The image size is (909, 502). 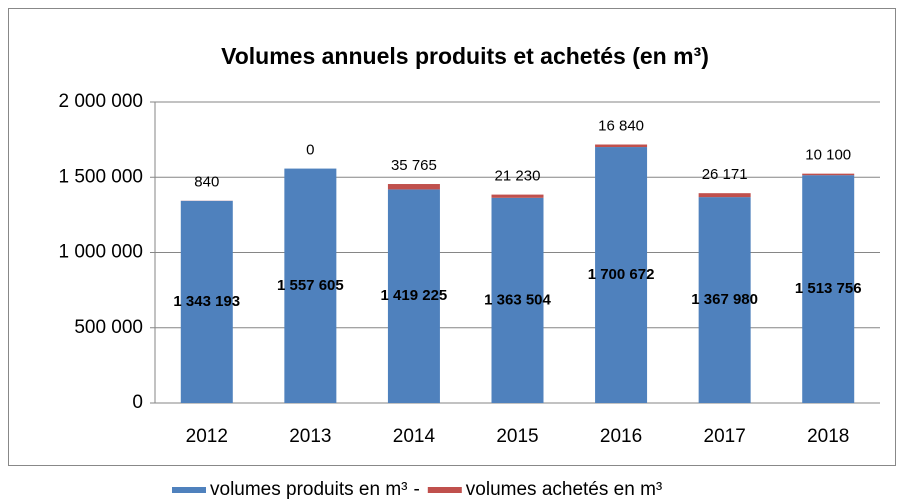 I want to click on x-tick-label: 2018, so click(x=828, y=436).